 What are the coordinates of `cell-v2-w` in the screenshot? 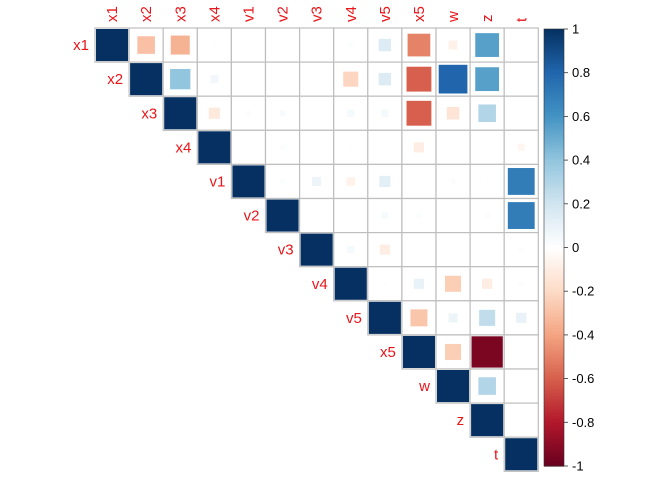 It's located at (453, 215).